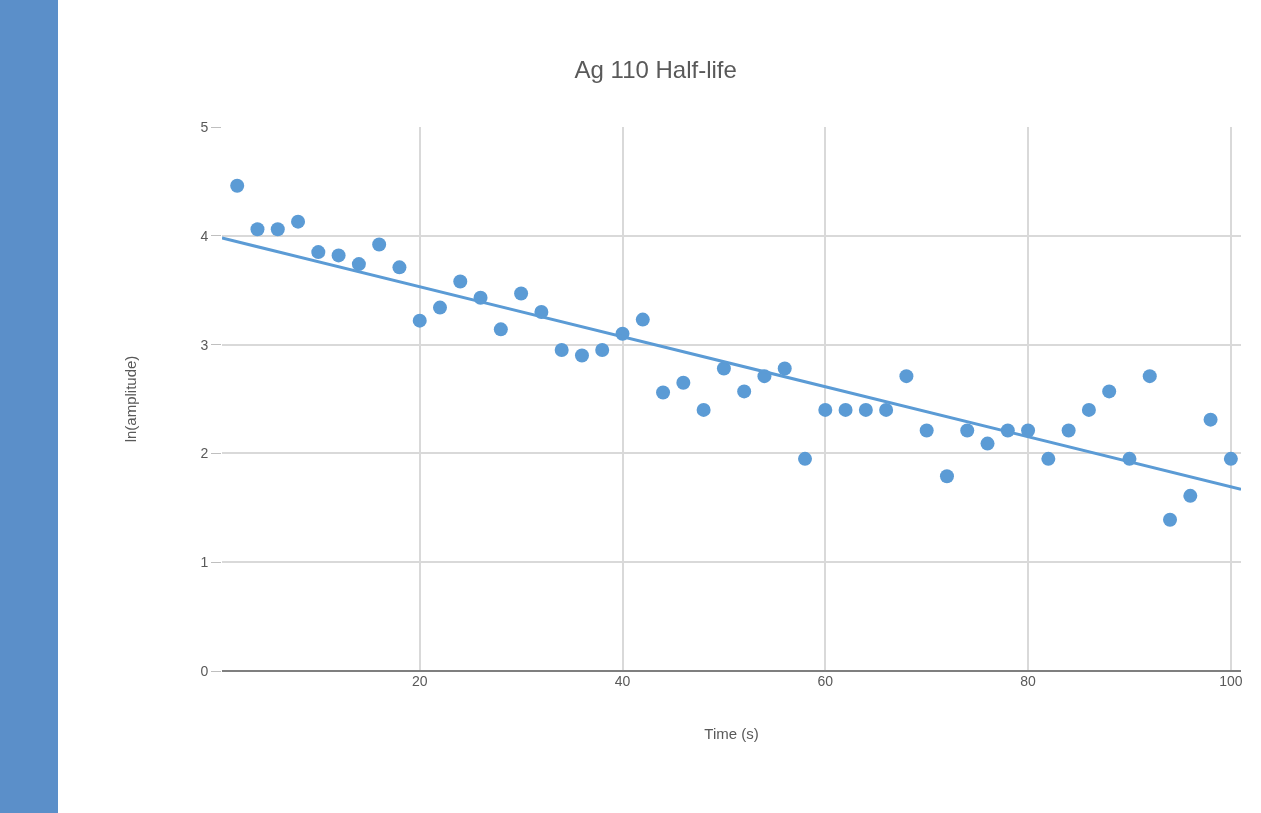 Image resolution: width=1261 pixels, height=813 pixels. I want to click on chart-title: Ag 110 Half-life, so click(655, 69).